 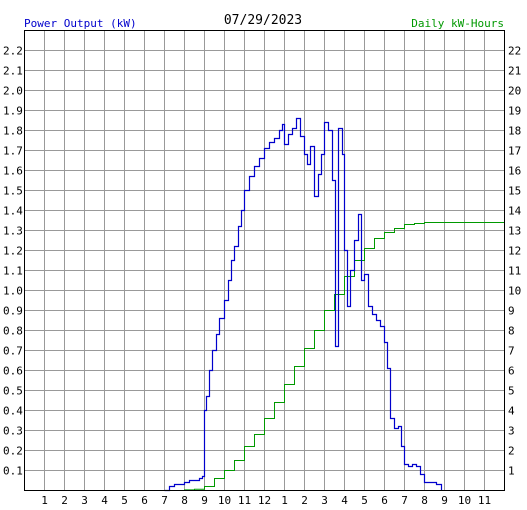 I want to click on right-tick-label: 17, so click(x=514, y=151).